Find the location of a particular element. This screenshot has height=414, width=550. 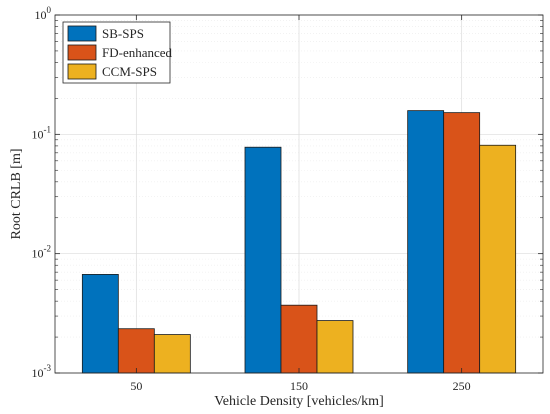

x-axis-label: Vehicle Density [vehicles/km] is located at coordinates (299, 401).